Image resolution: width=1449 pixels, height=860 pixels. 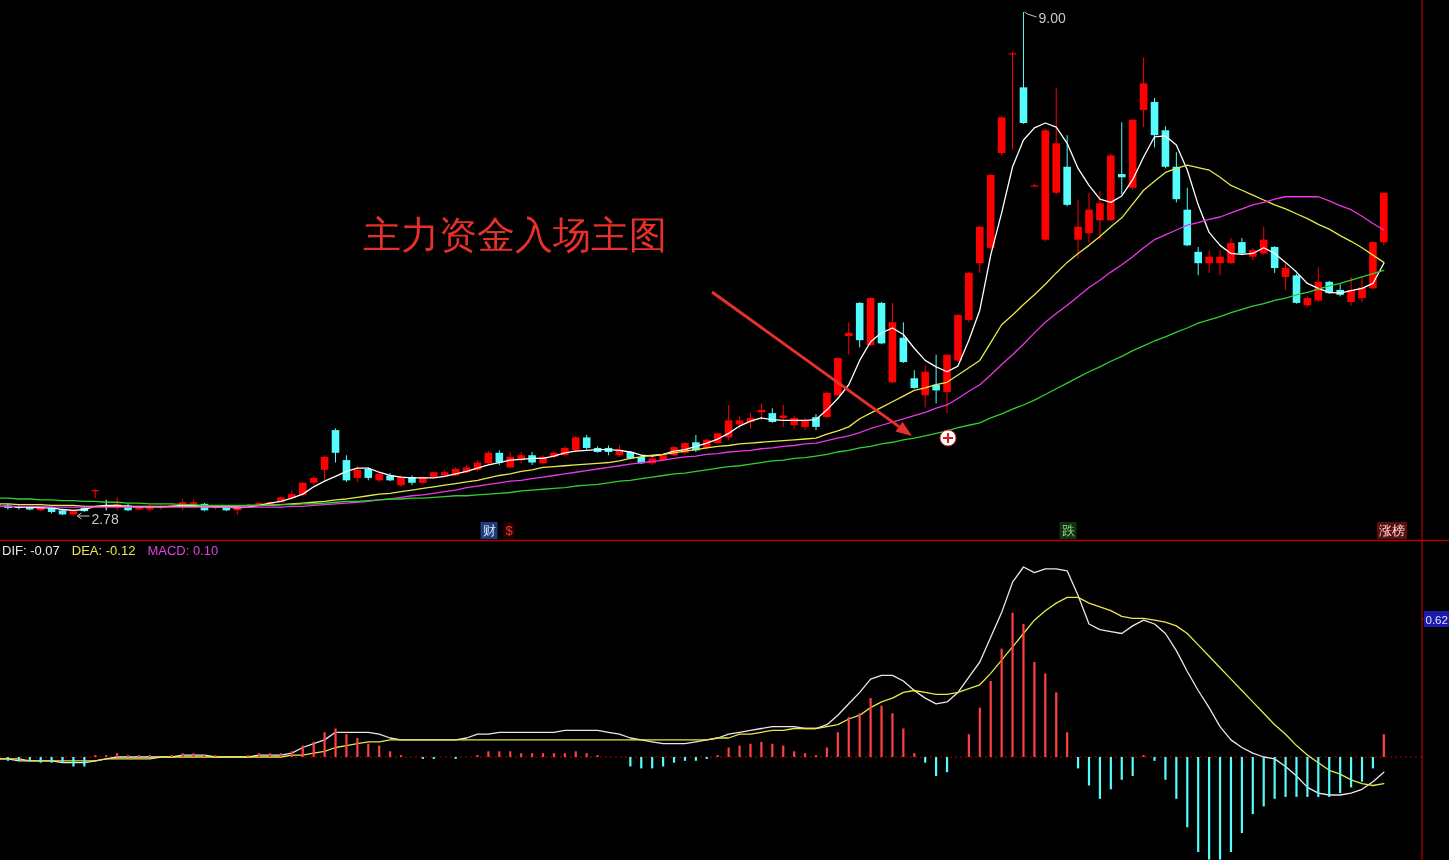 What do you see at coordinates (103, 550) in the screenshot?
I see `legend-label: DEA: -0.12` at bounding box center [103, 550].